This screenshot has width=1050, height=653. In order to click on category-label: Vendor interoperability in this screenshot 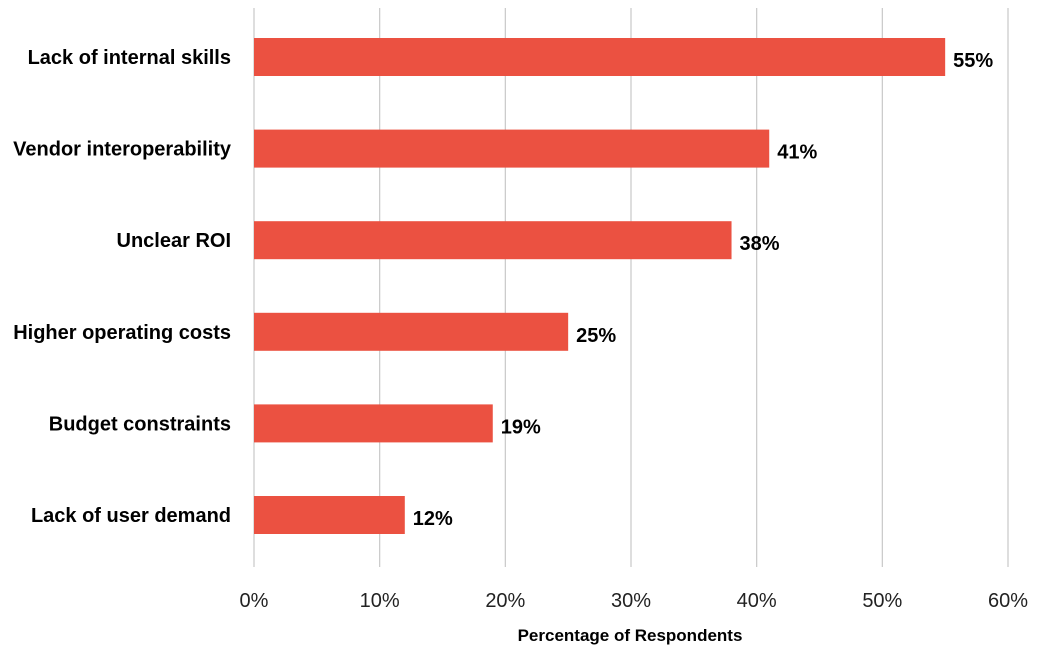, I will do `click(122, 150)`.